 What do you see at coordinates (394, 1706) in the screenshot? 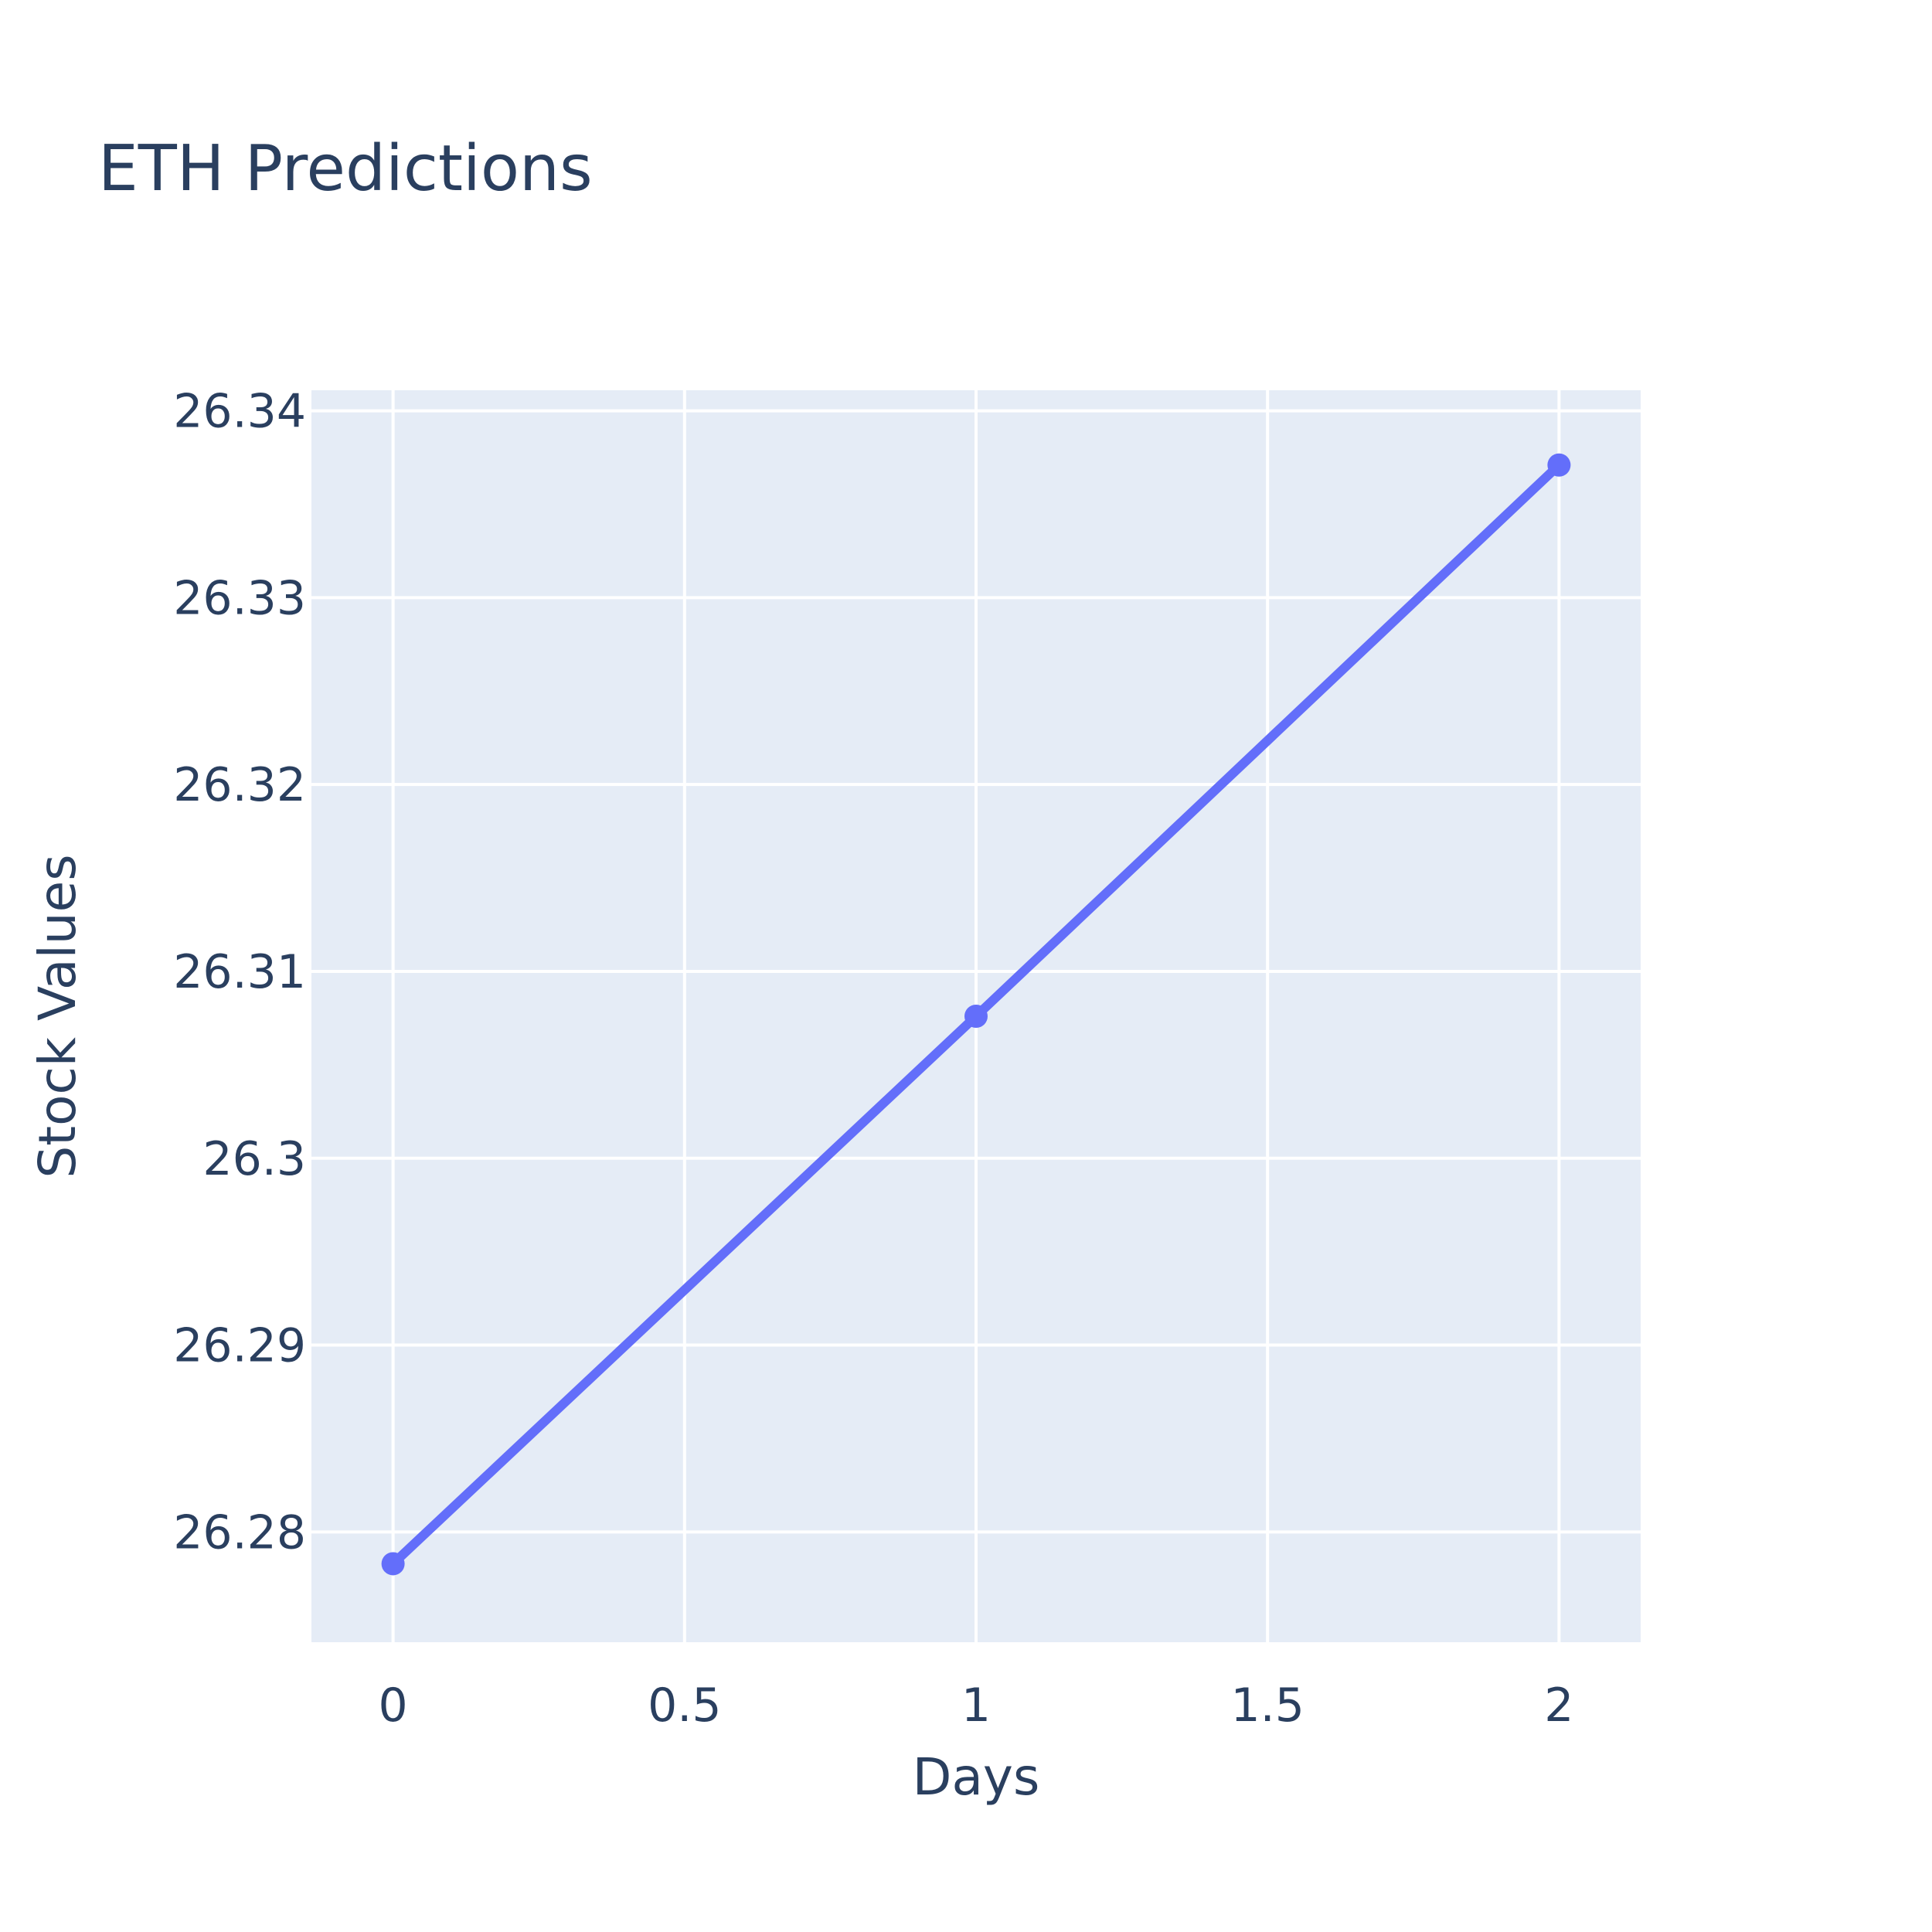
I see `x-tick-label: 0` at bounding box center [394, 1706].